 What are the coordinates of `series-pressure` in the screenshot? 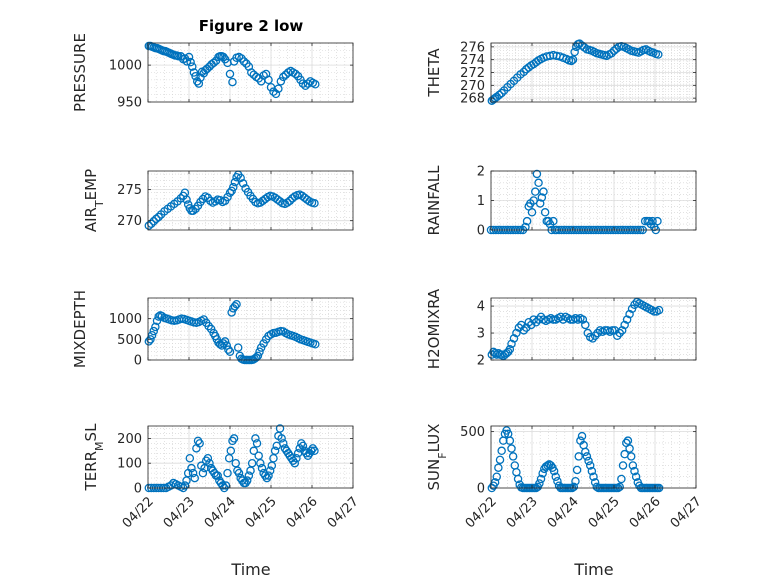 It's located at (232, 70).